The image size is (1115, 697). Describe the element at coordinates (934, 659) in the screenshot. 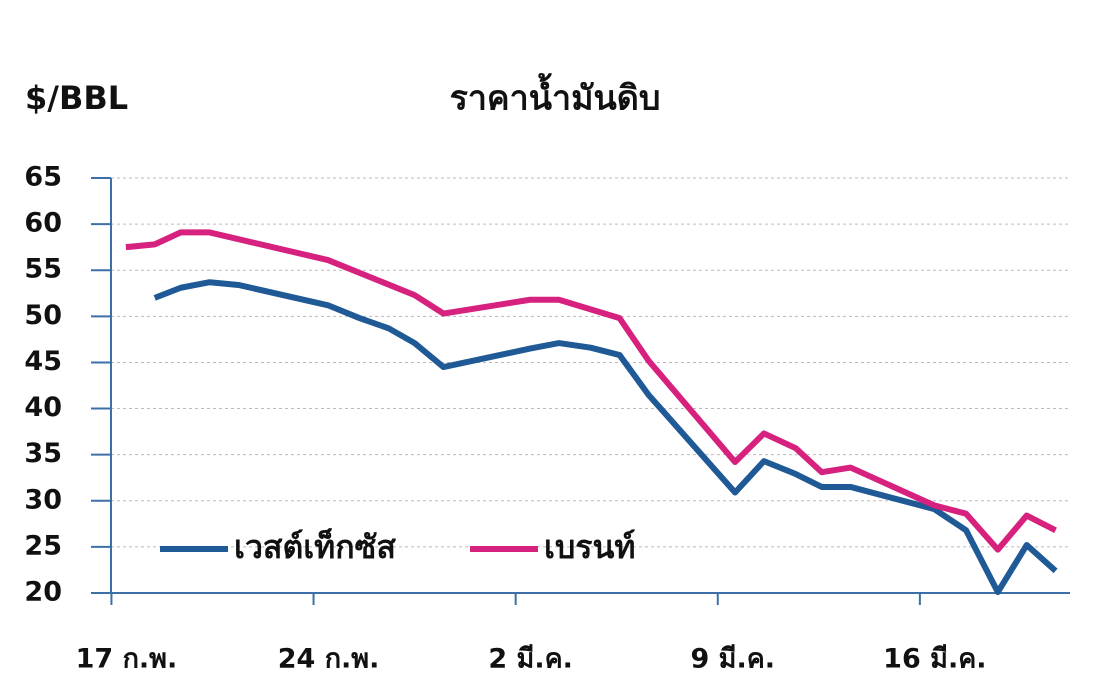

I see `x-tick-label: 16 มี.ค.` at that location.